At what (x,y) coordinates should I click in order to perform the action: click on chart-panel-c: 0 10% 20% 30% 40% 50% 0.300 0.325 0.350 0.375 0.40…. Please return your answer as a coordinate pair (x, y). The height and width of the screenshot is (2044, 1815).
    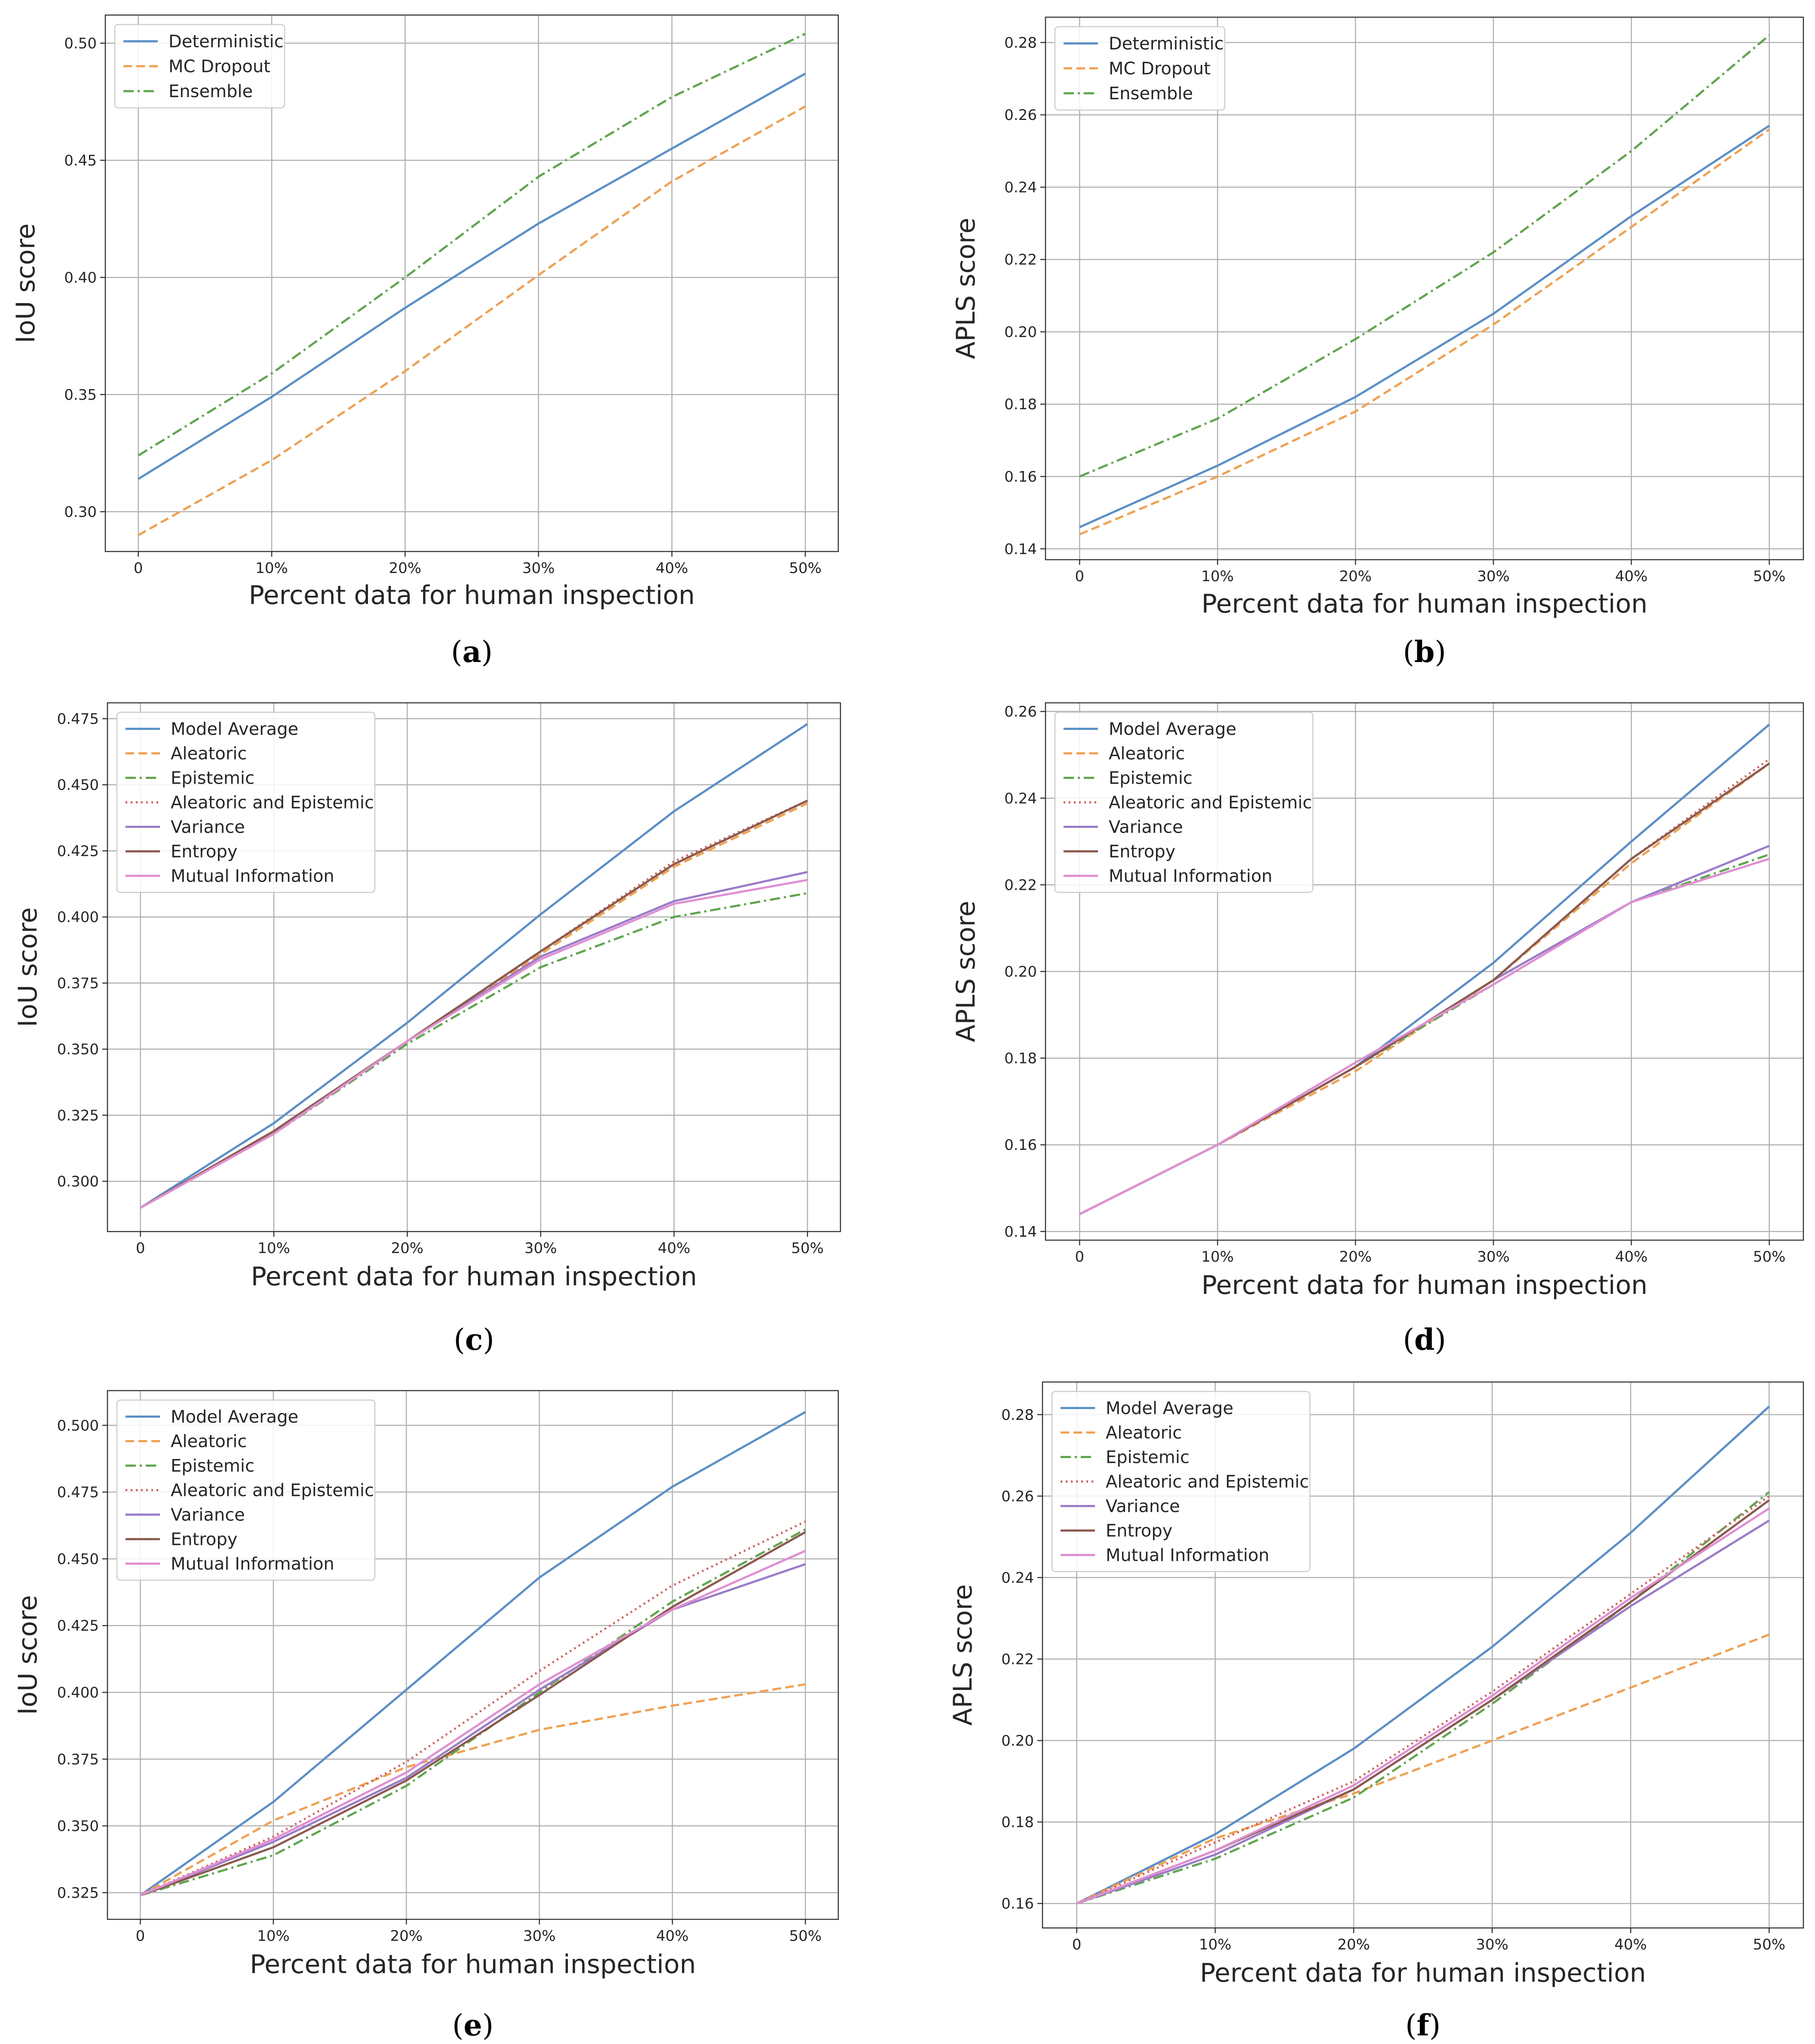
    Looking at the image, I should click on (427, 1029).